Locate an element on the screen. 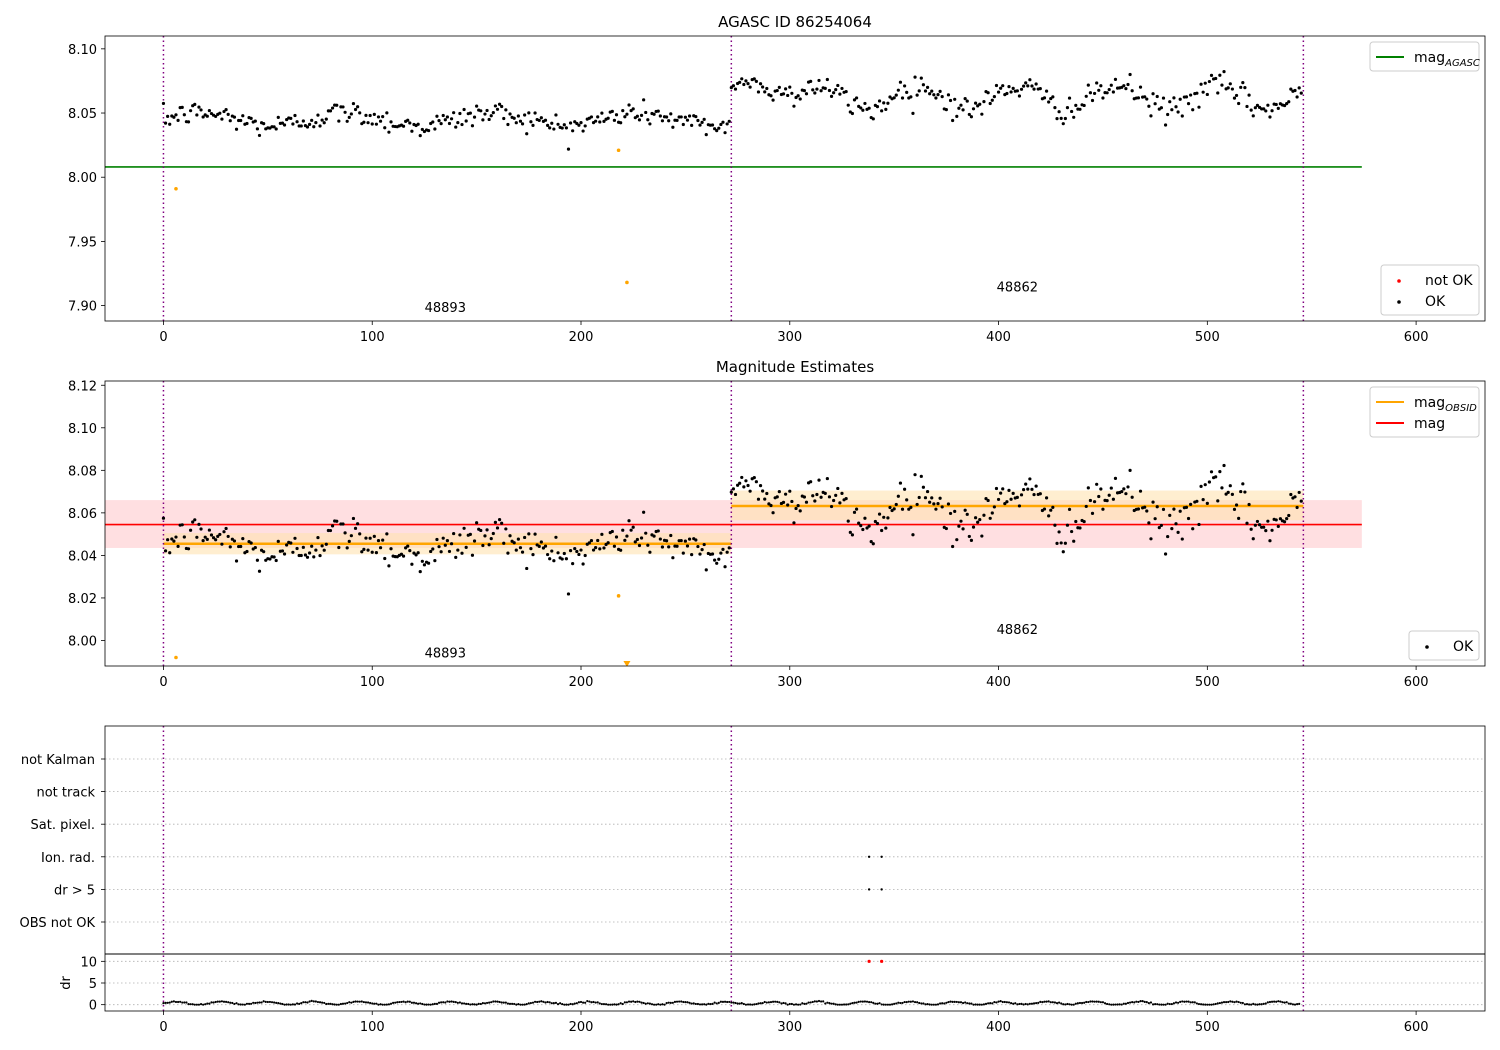 The height and width of the screenshot is (1050, 1500). legend-box is located at coordinates (1424, 412).